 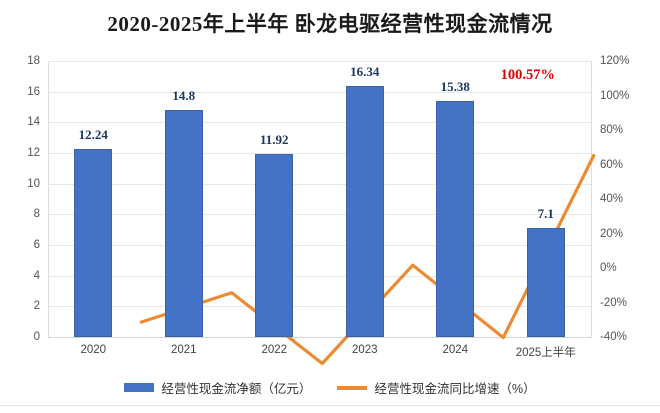 I want to click on left-axis-tick-label: 6, so click(x=36, y=245).